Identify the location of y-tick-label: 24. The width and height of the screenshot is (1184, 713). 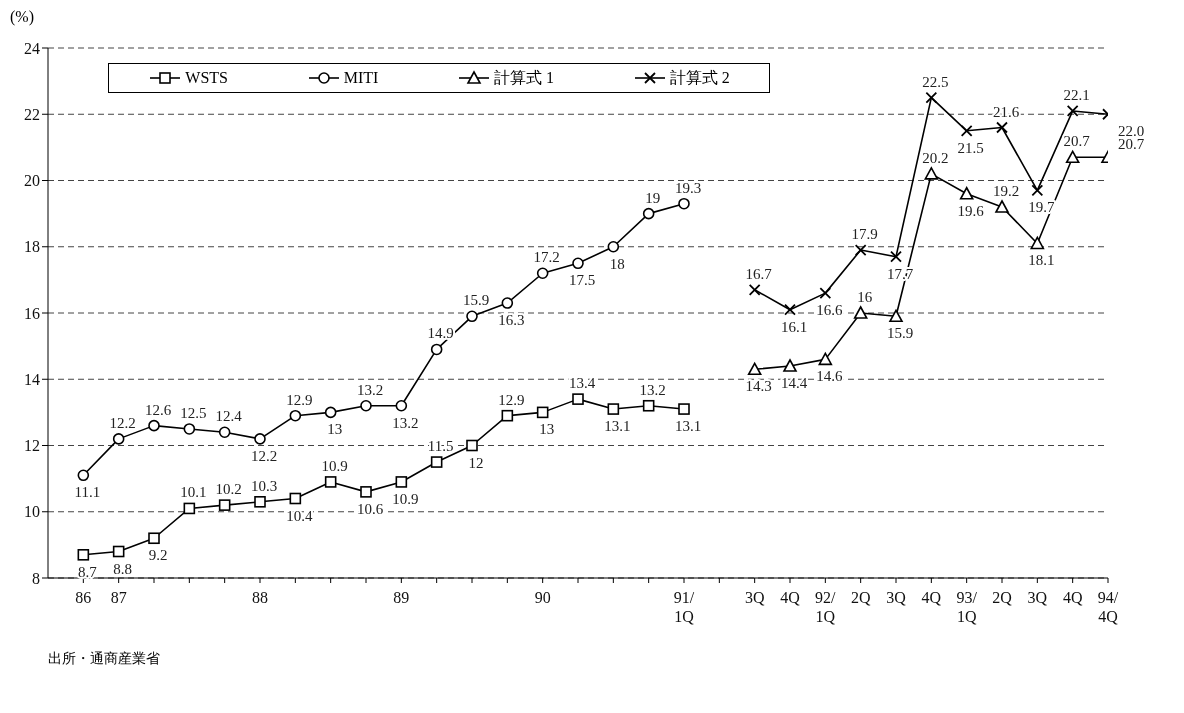
(32, 48).